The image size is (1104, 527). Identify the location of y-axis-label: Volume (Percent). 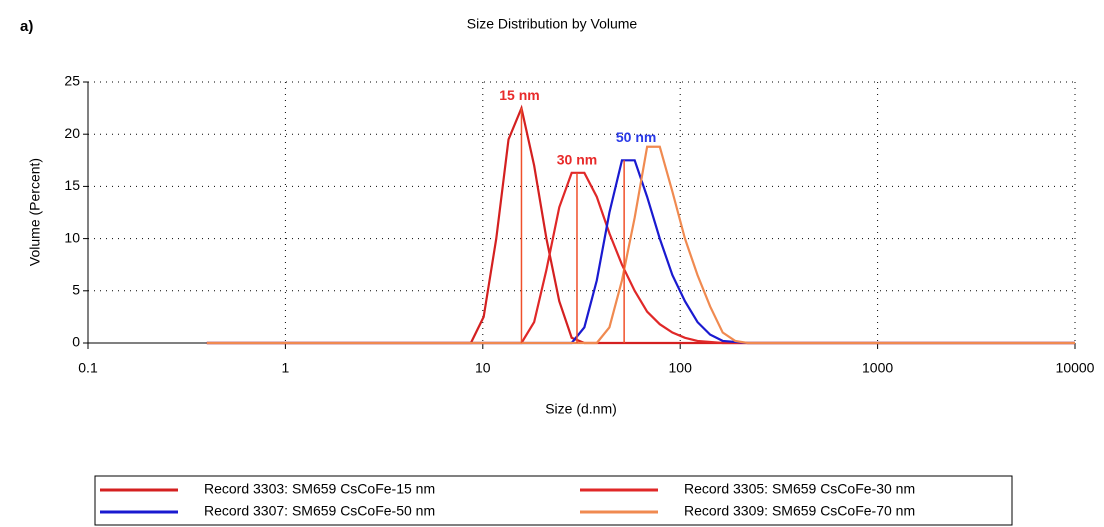
(35, 212).